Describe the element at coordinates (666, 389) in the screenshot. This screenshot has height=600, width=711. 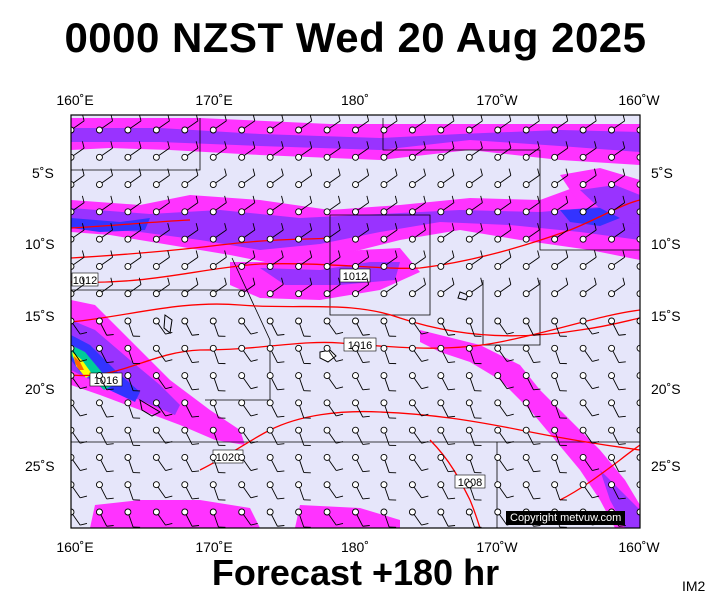
I see `lat-label-20s-right: 20˚S` at that location.